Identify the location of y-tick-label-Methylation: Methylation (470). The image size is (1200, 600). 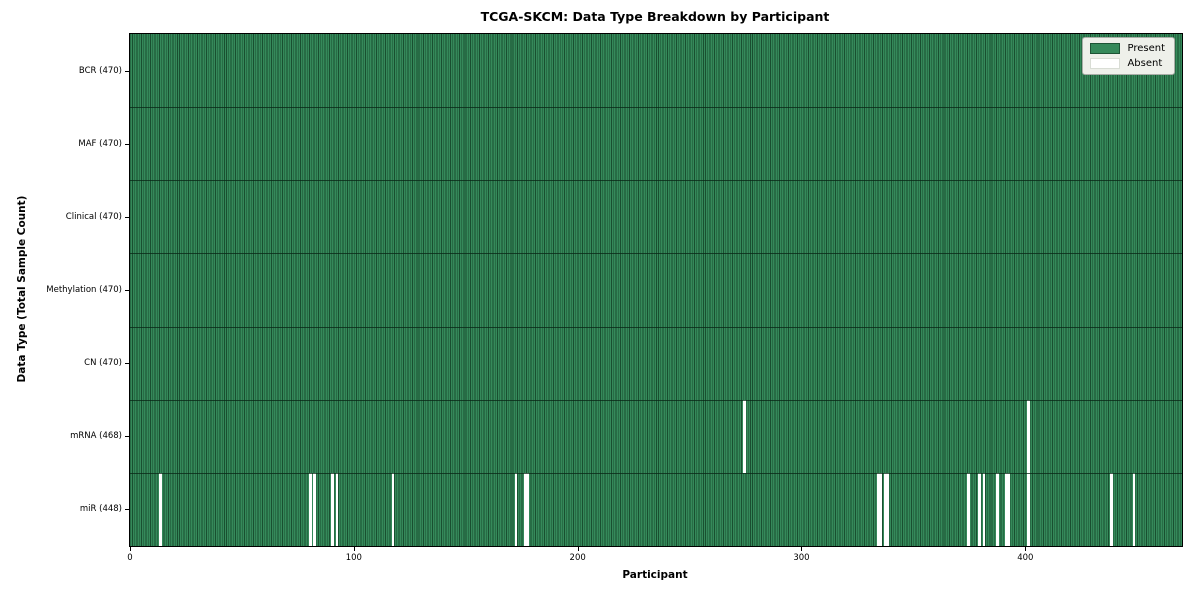
(84, 290).